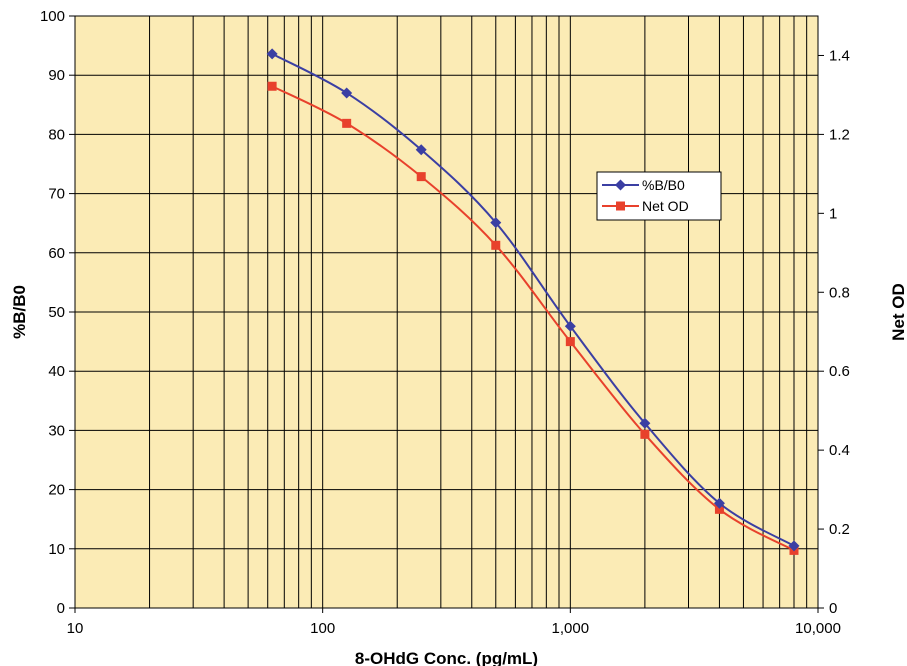 This screenshot has width=907, height=666. I want to click on legend-marker-pct-b-b0, so click(620, 185).